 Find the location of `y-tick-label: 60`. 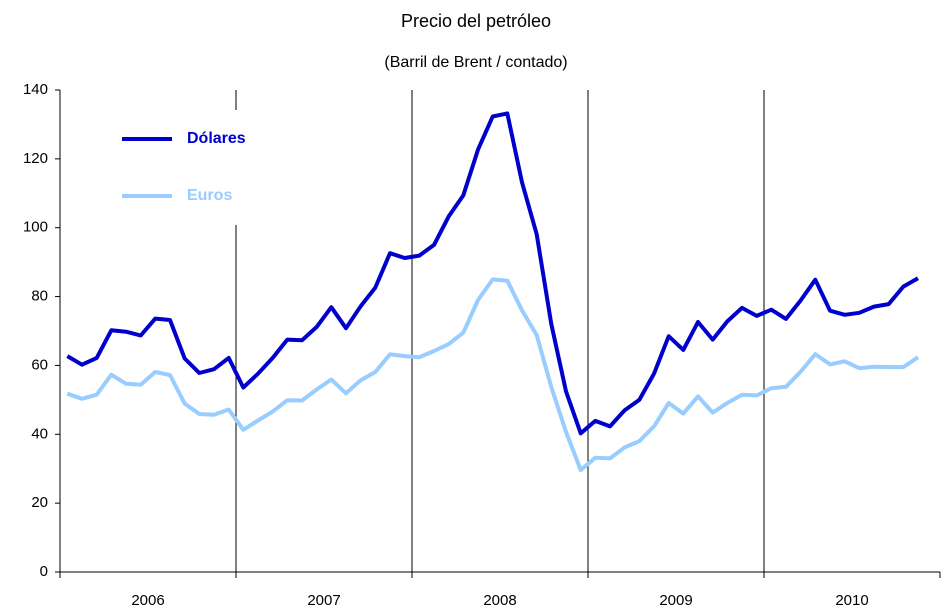

y-tick-label: 60 is located at coordinates (39, 364).